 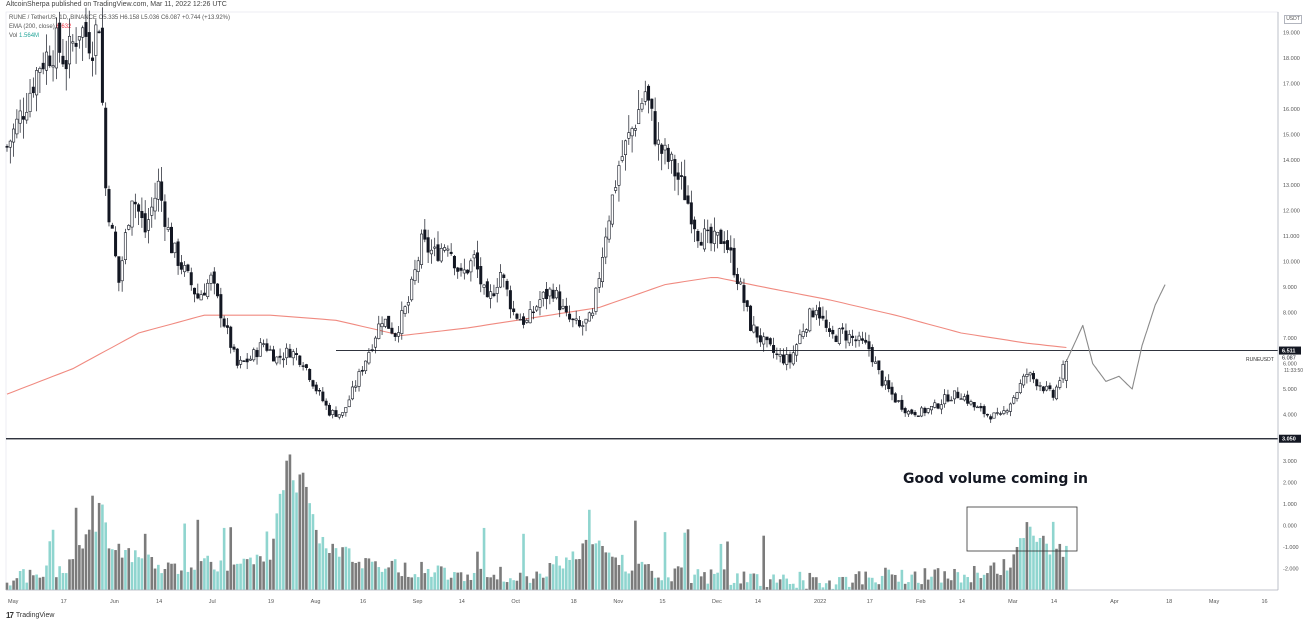 What do you see at coordinates (1289, 358) in the screenshot?
I see `last-price-label: 6.087` at bounding box center [1289, 358].